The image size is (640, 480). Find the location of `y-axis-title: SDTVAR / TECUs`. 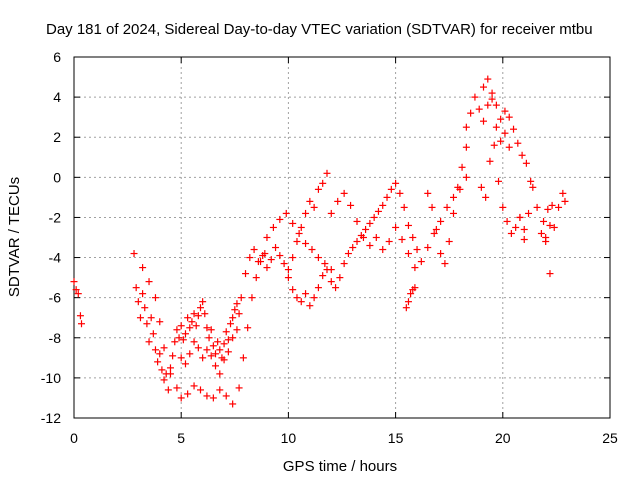

y-axis-title: SDTVAR / TECUs is located at coordinates (14, 237).